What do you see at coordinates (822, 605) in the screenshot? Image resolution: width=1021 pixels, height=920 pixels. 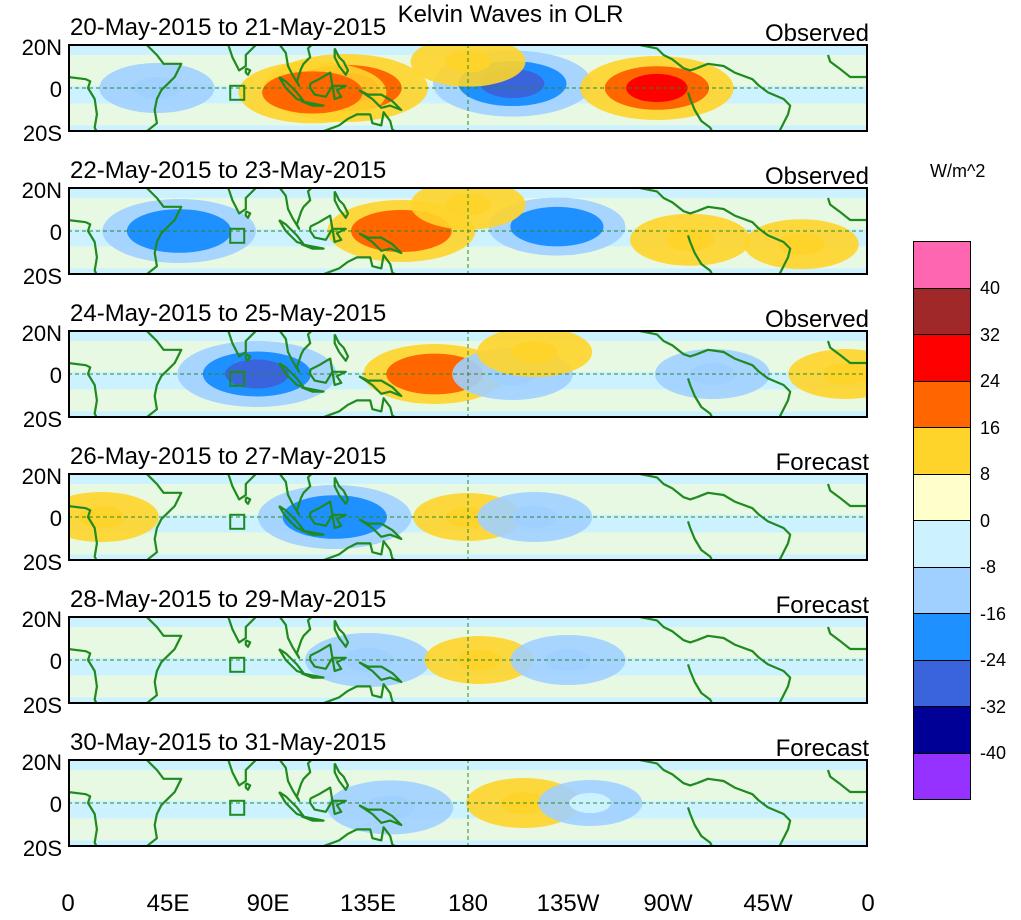 I see `panel-status: Forecast` at bounding box center [822, 605].